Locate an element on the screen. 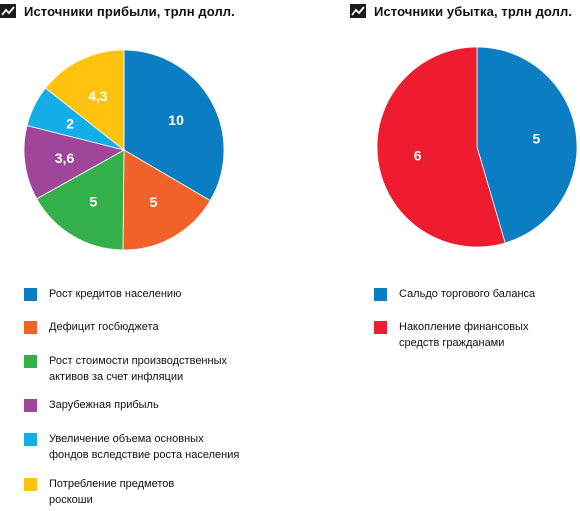  legend-label: Рост кредитов населению is located at coordinates (115, 294).